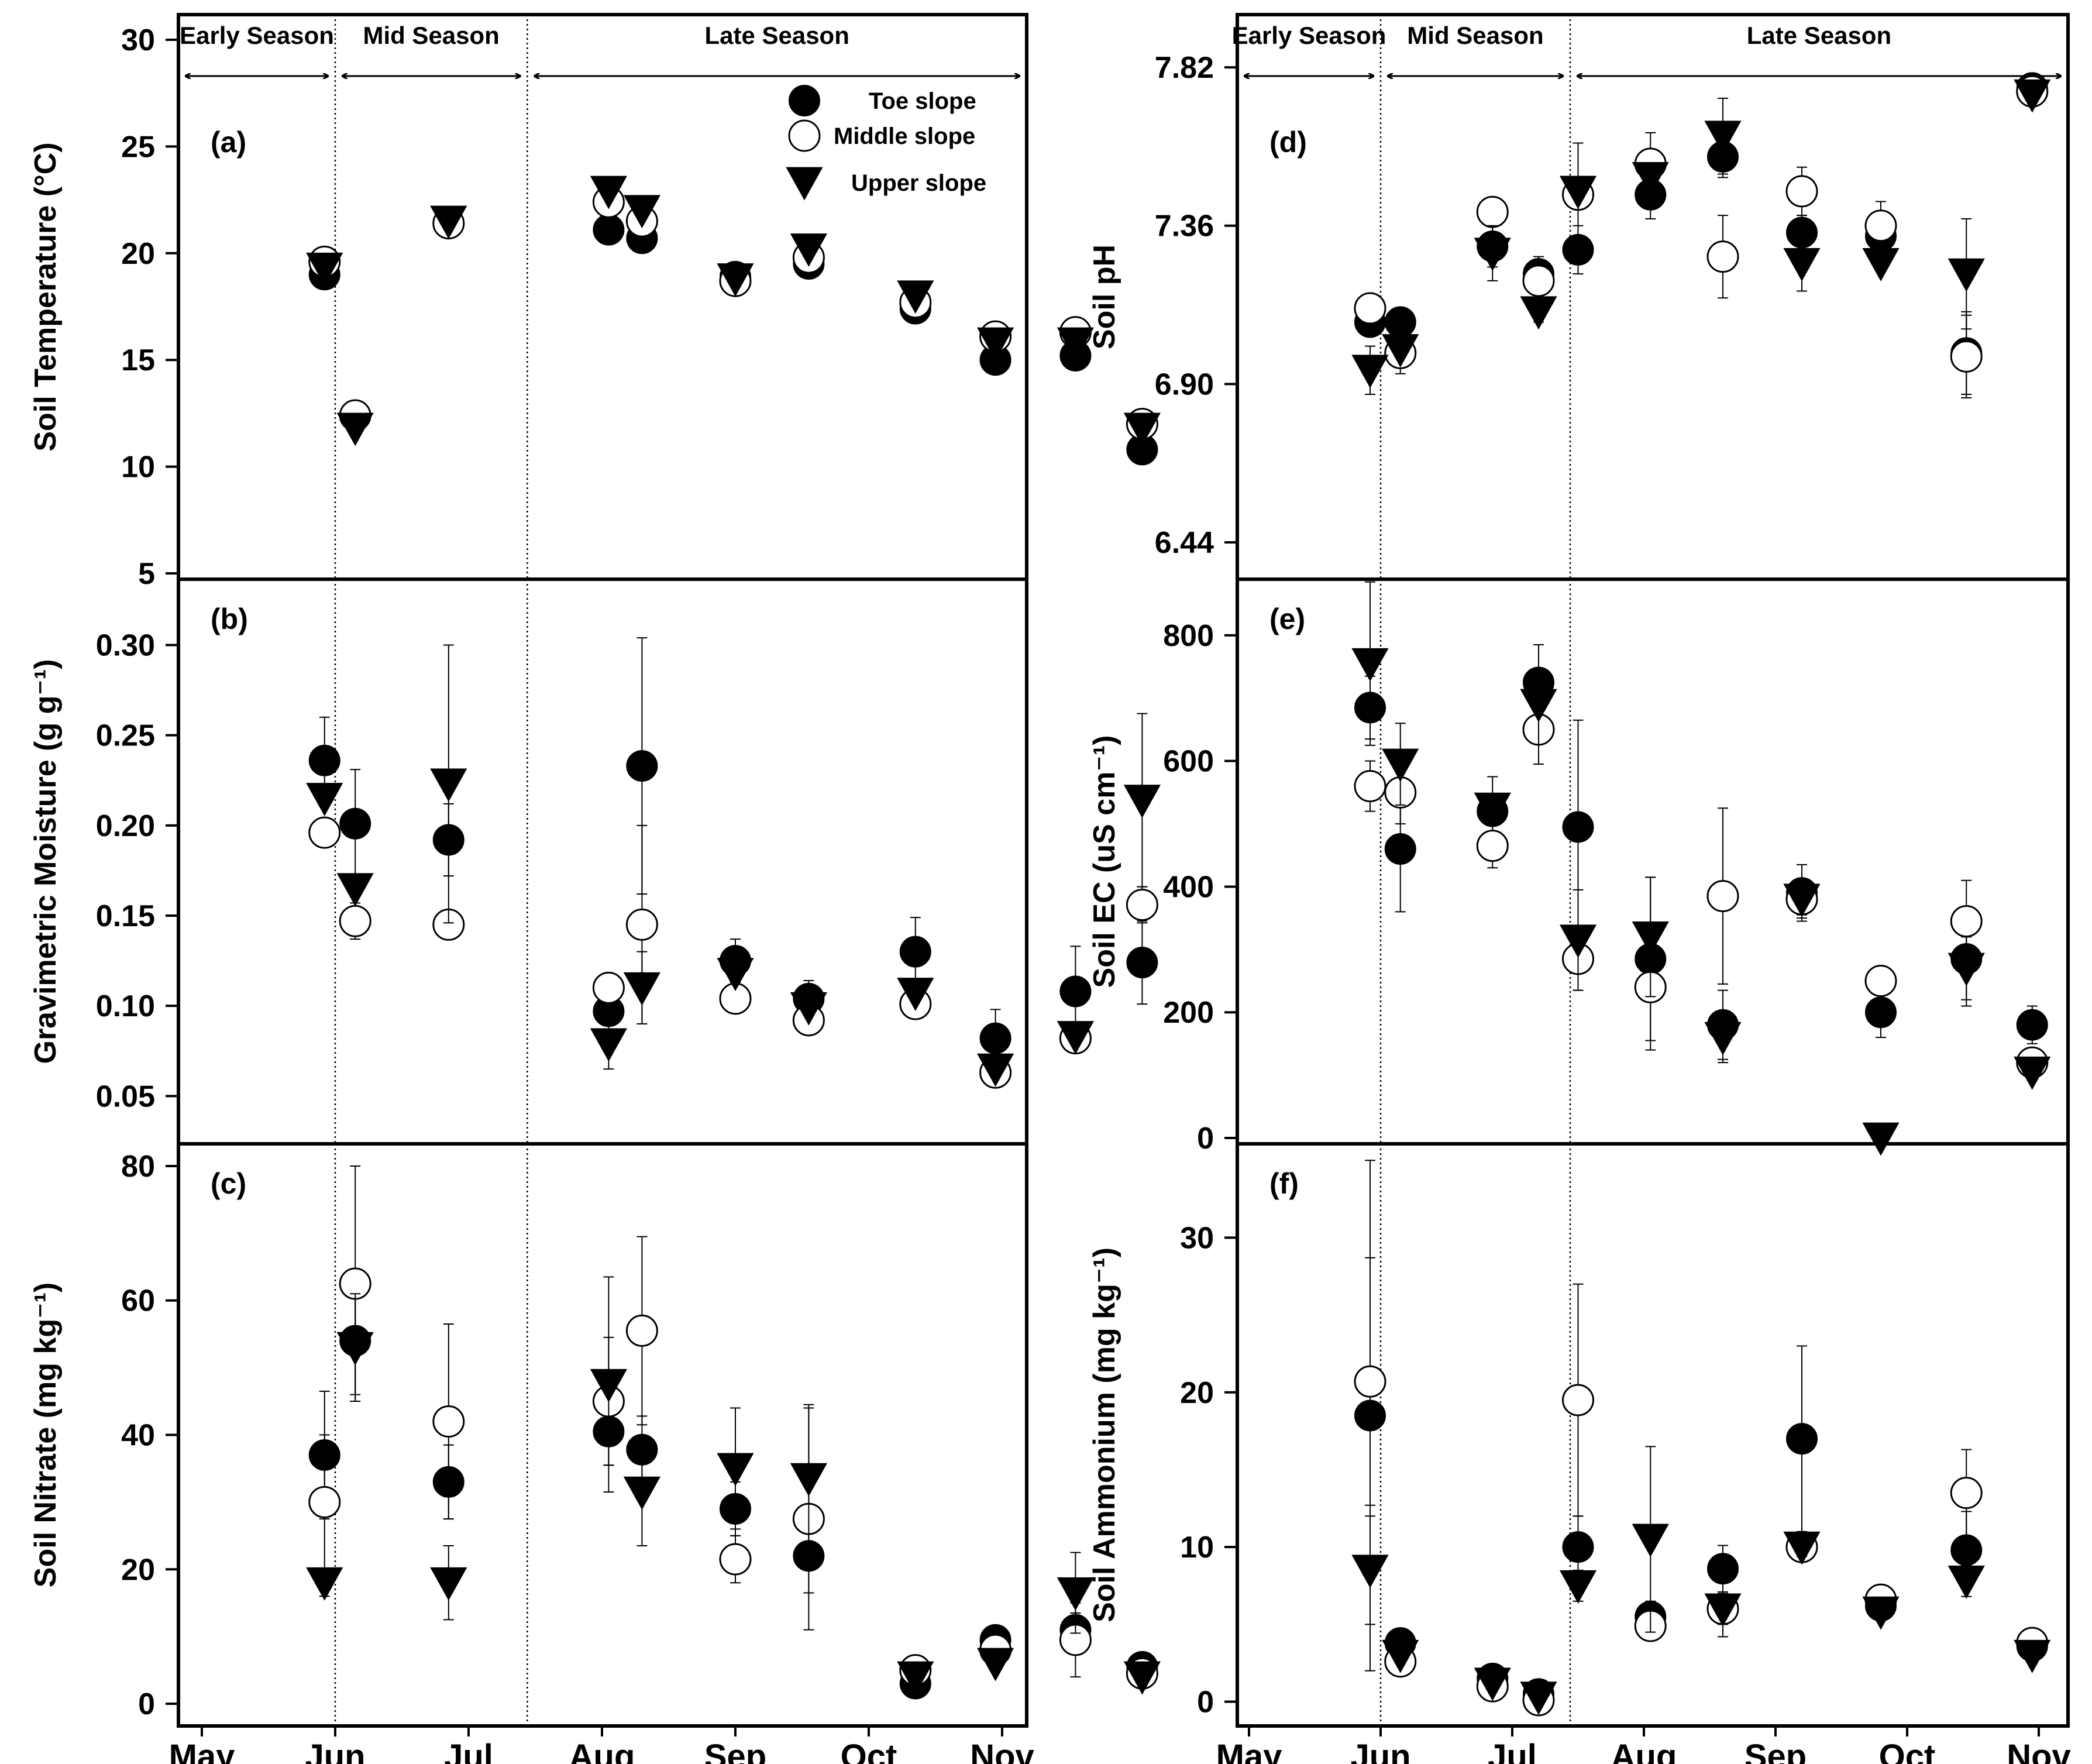  I want to click on y-tick-label: 0.15, so click(125, 916).